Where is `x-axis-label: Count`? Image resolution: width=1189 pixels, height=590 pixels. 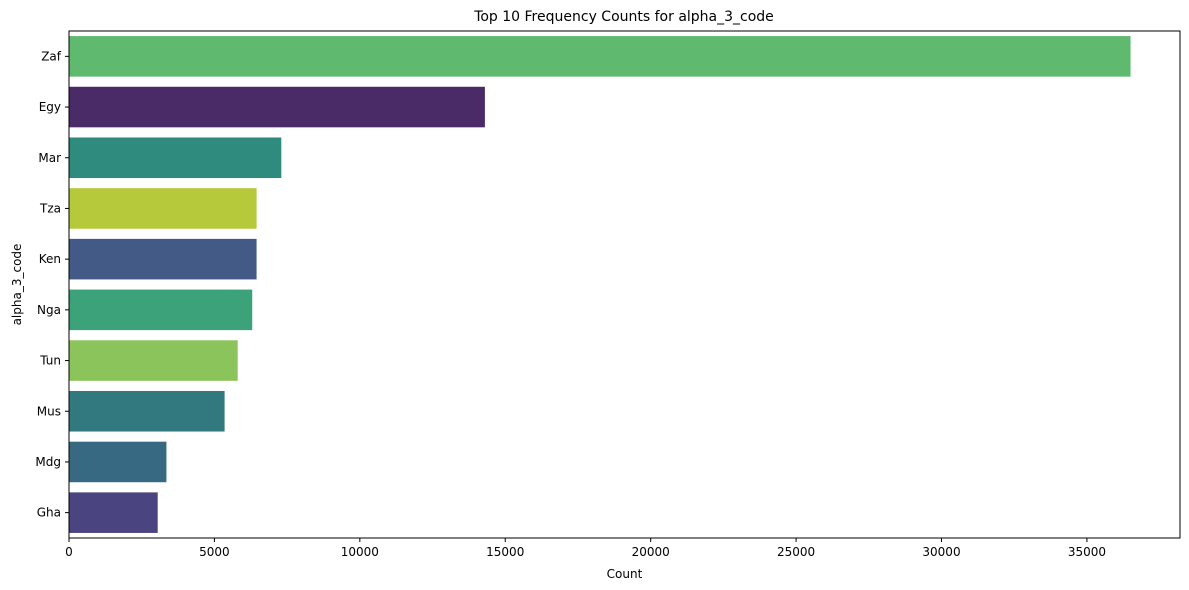 x-axis-label: Count is located at coordinates (625, 574).